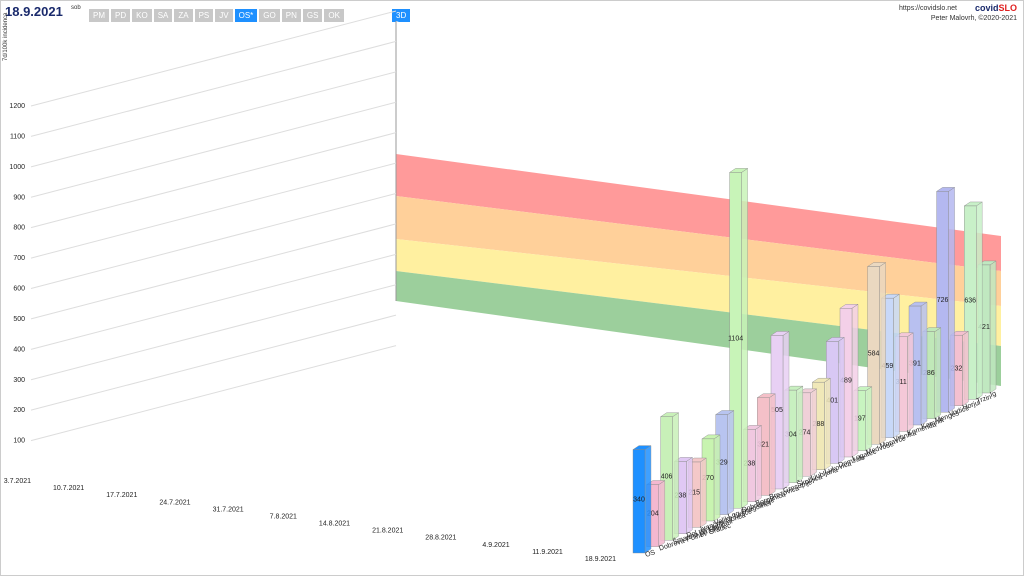 The image size is (1024, 576). I want to click on bar, so click(639, 501).